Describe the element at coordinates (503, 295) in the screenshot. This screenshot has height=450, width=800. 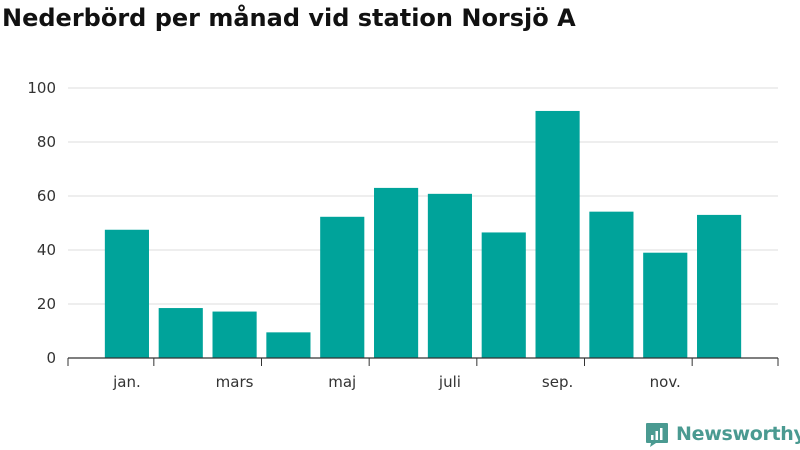
I see `bar-aug` at that location.